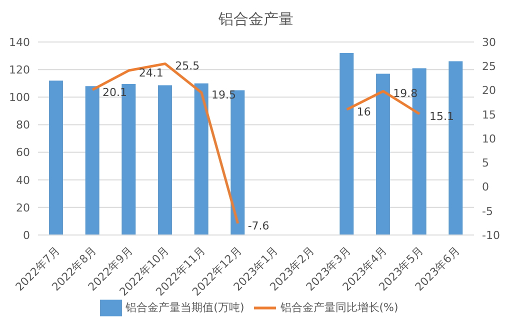 Image resolution: width=512 pixels, height=319 pixels. Describe the element at coordinates (23, 180) in the screenshot. I see `y-tick-label: 40` at that location.